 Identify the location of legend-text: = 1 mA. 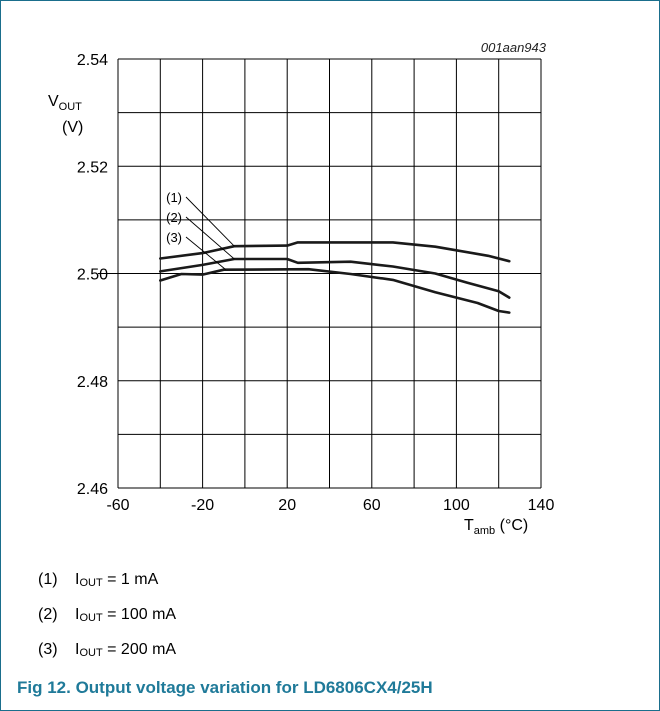
(130, 579).